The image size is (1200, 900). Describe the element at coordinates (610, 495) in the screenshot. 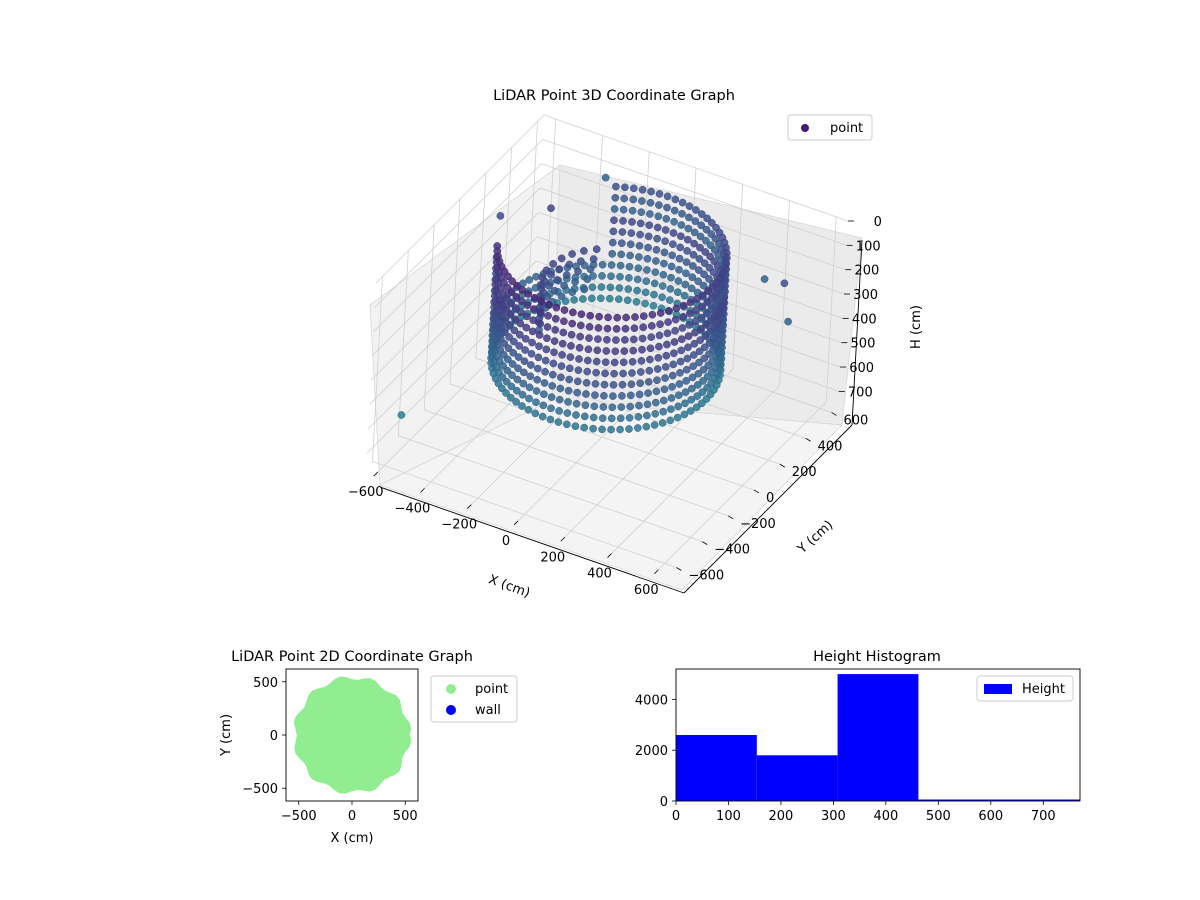

I see `pane-floor` at that location.